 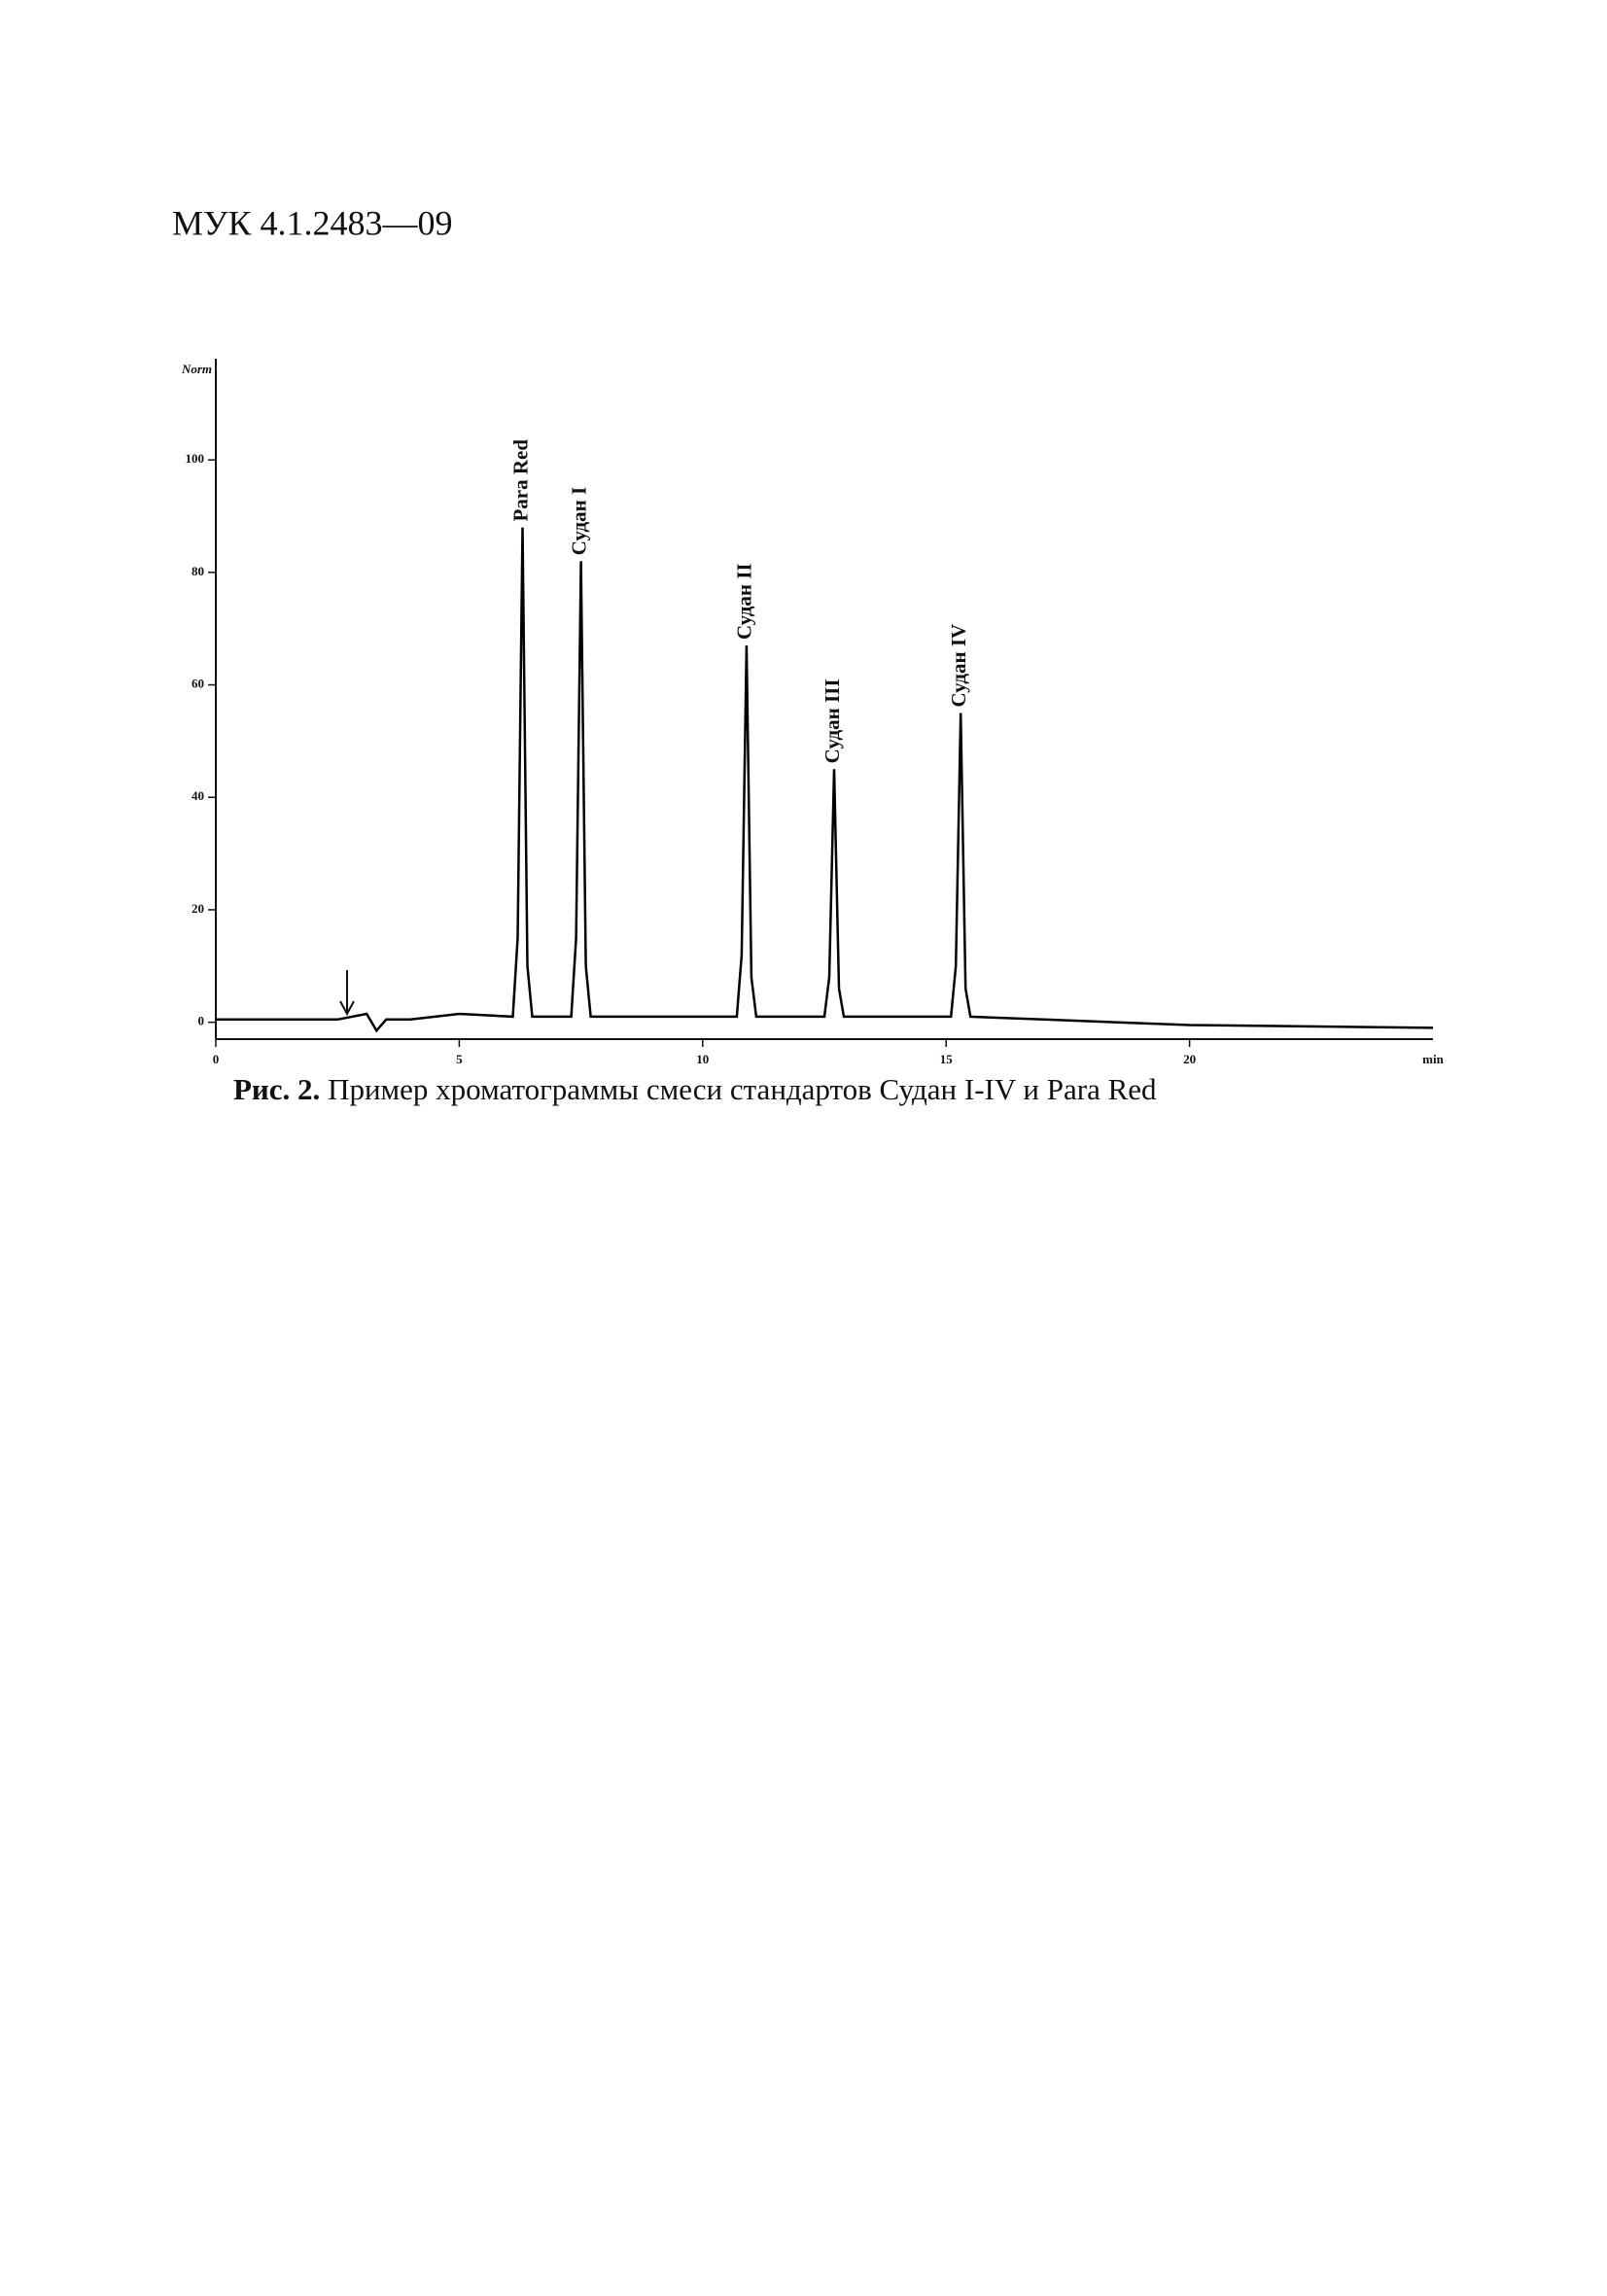 I want to click on x-tick-label: 0, so click(x=216, y=1059).